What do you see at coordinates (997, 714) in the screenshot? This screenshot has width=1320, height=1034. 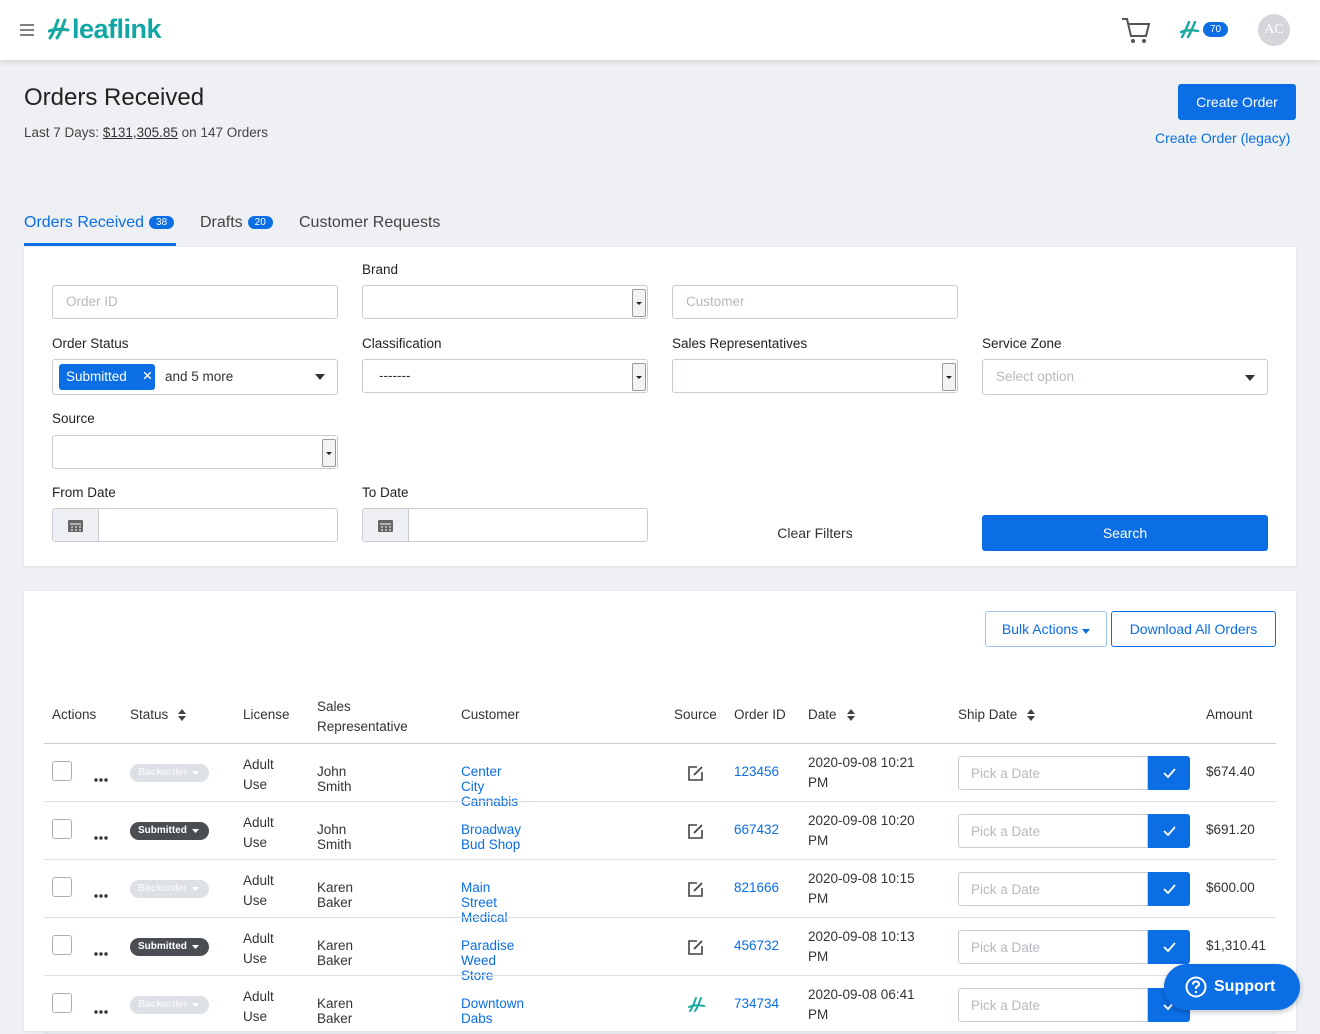 I see `column-header: Ship Date` at bounding box center [997, 714].